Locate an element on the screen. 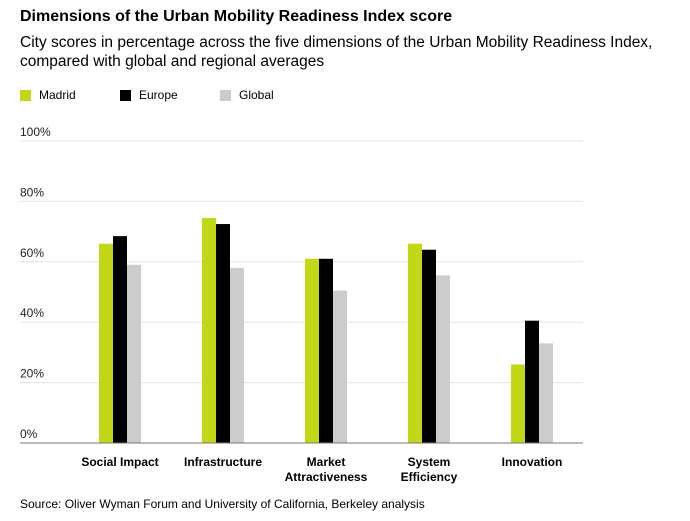 This screenshot has height=521, width=690. legend-swatch-global is located at coordinates (225, 95).